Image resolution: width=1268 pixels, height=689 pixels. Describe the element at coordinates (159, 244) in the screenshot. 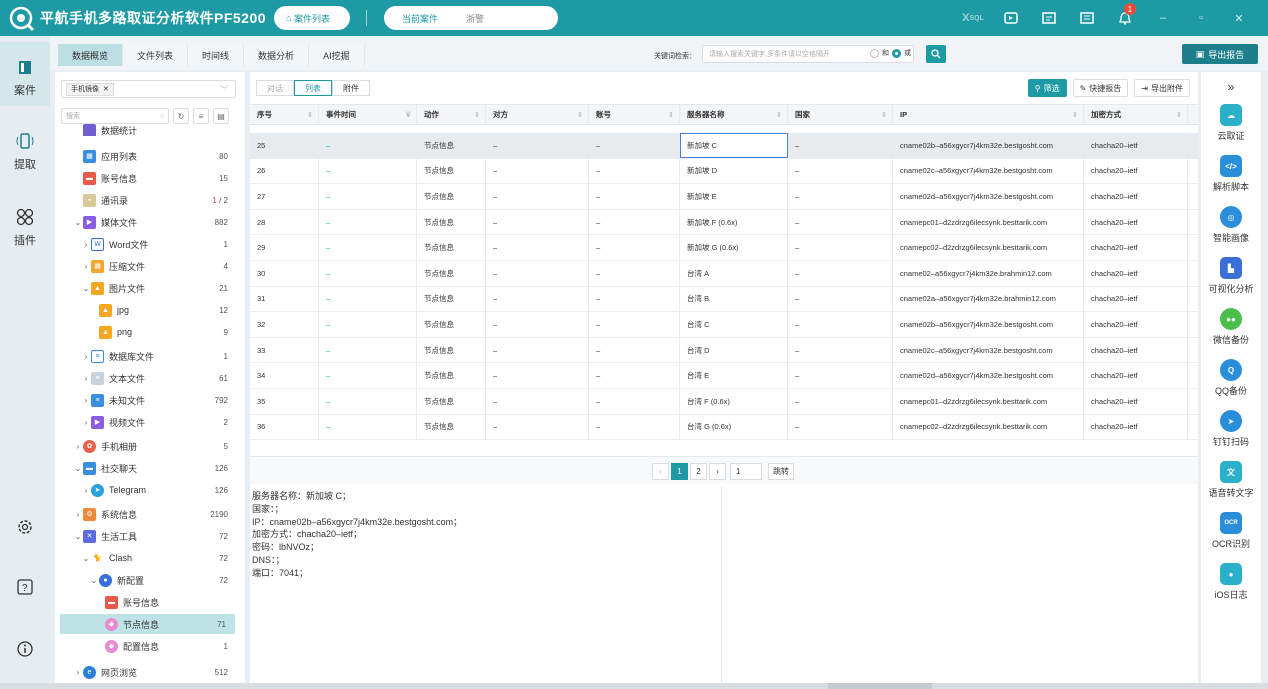

I see `tree-item-word: › W Word文件 1` at that location.